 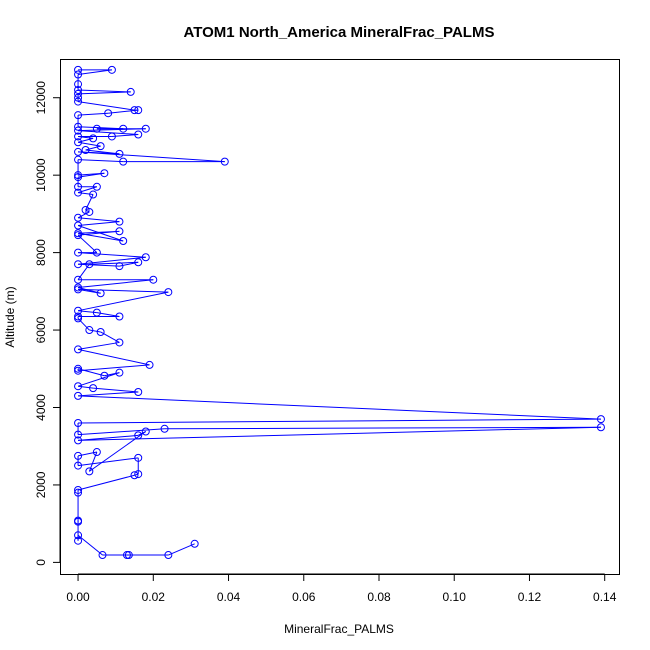 I want to click on y-tick-label: 6000, so click(x=41, y=329).